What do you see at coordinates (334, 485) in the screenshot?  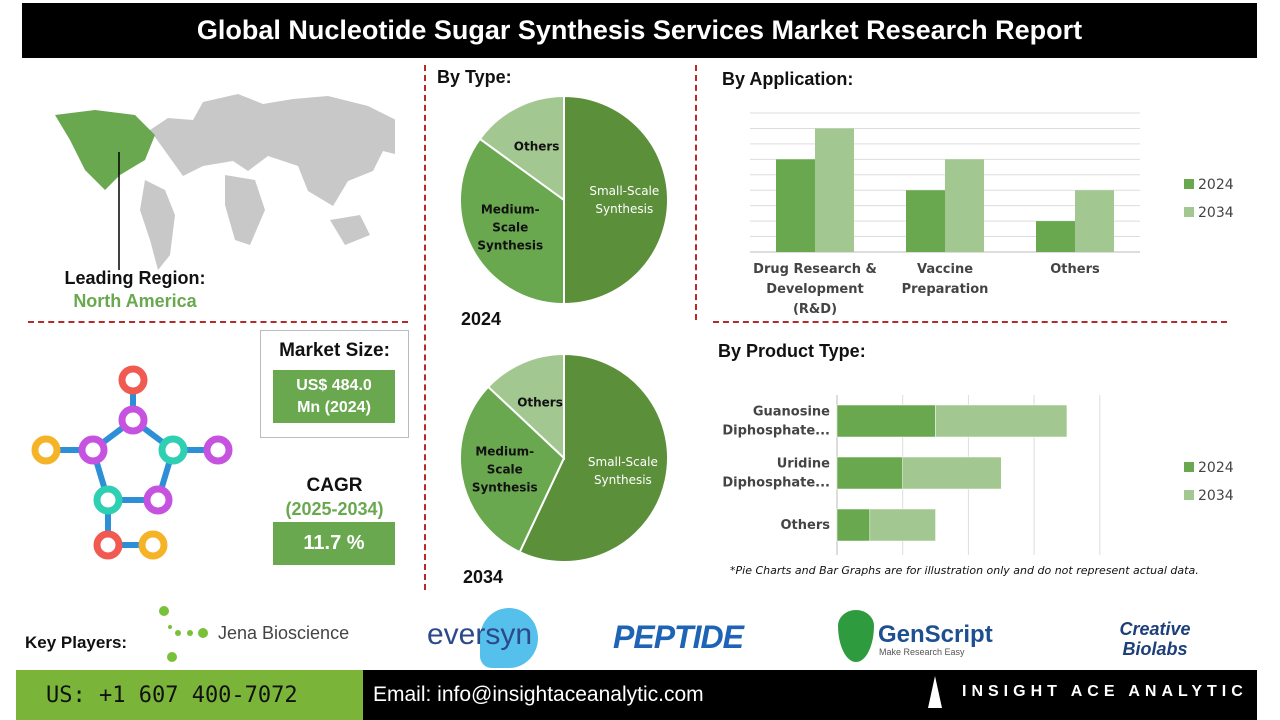 I see `cagr-label: CAGR` at bounding box center [334, 485].